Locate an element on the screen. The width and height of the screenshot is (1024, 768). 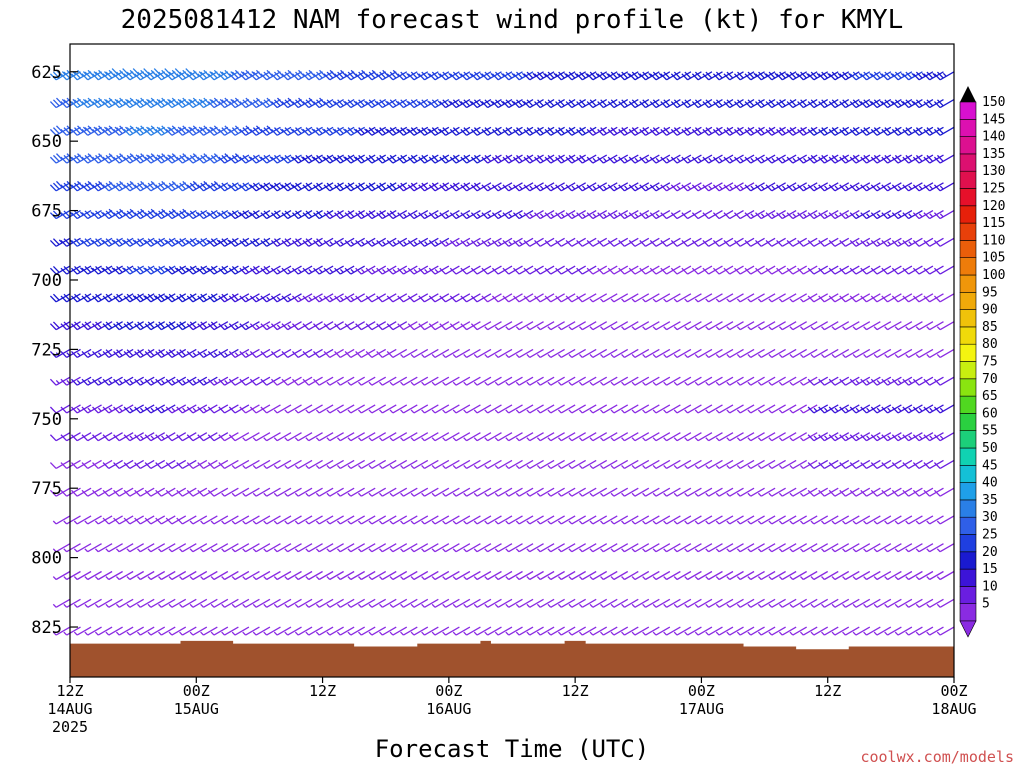
y-tick-label: 700 is located at coordinates (46, 281).